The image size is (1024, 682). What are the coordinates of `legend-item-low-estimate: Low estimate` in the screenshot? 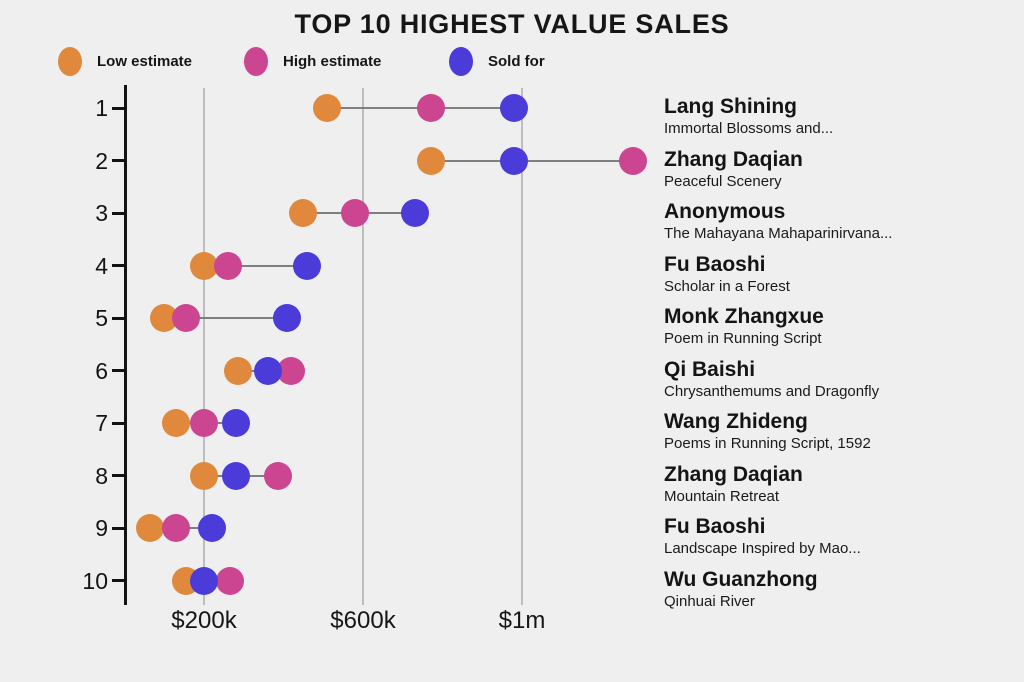 It's located at (125, 61).